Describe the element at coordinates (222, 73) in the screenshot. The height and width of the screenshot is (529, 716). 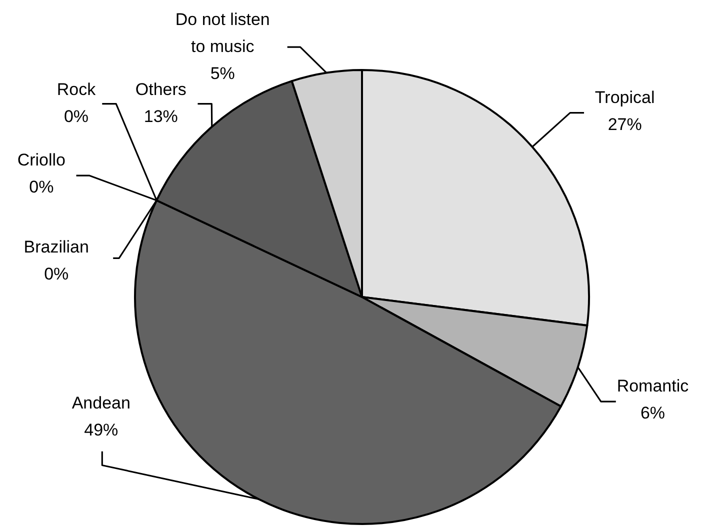
I see `data-label: 5%` at that location.